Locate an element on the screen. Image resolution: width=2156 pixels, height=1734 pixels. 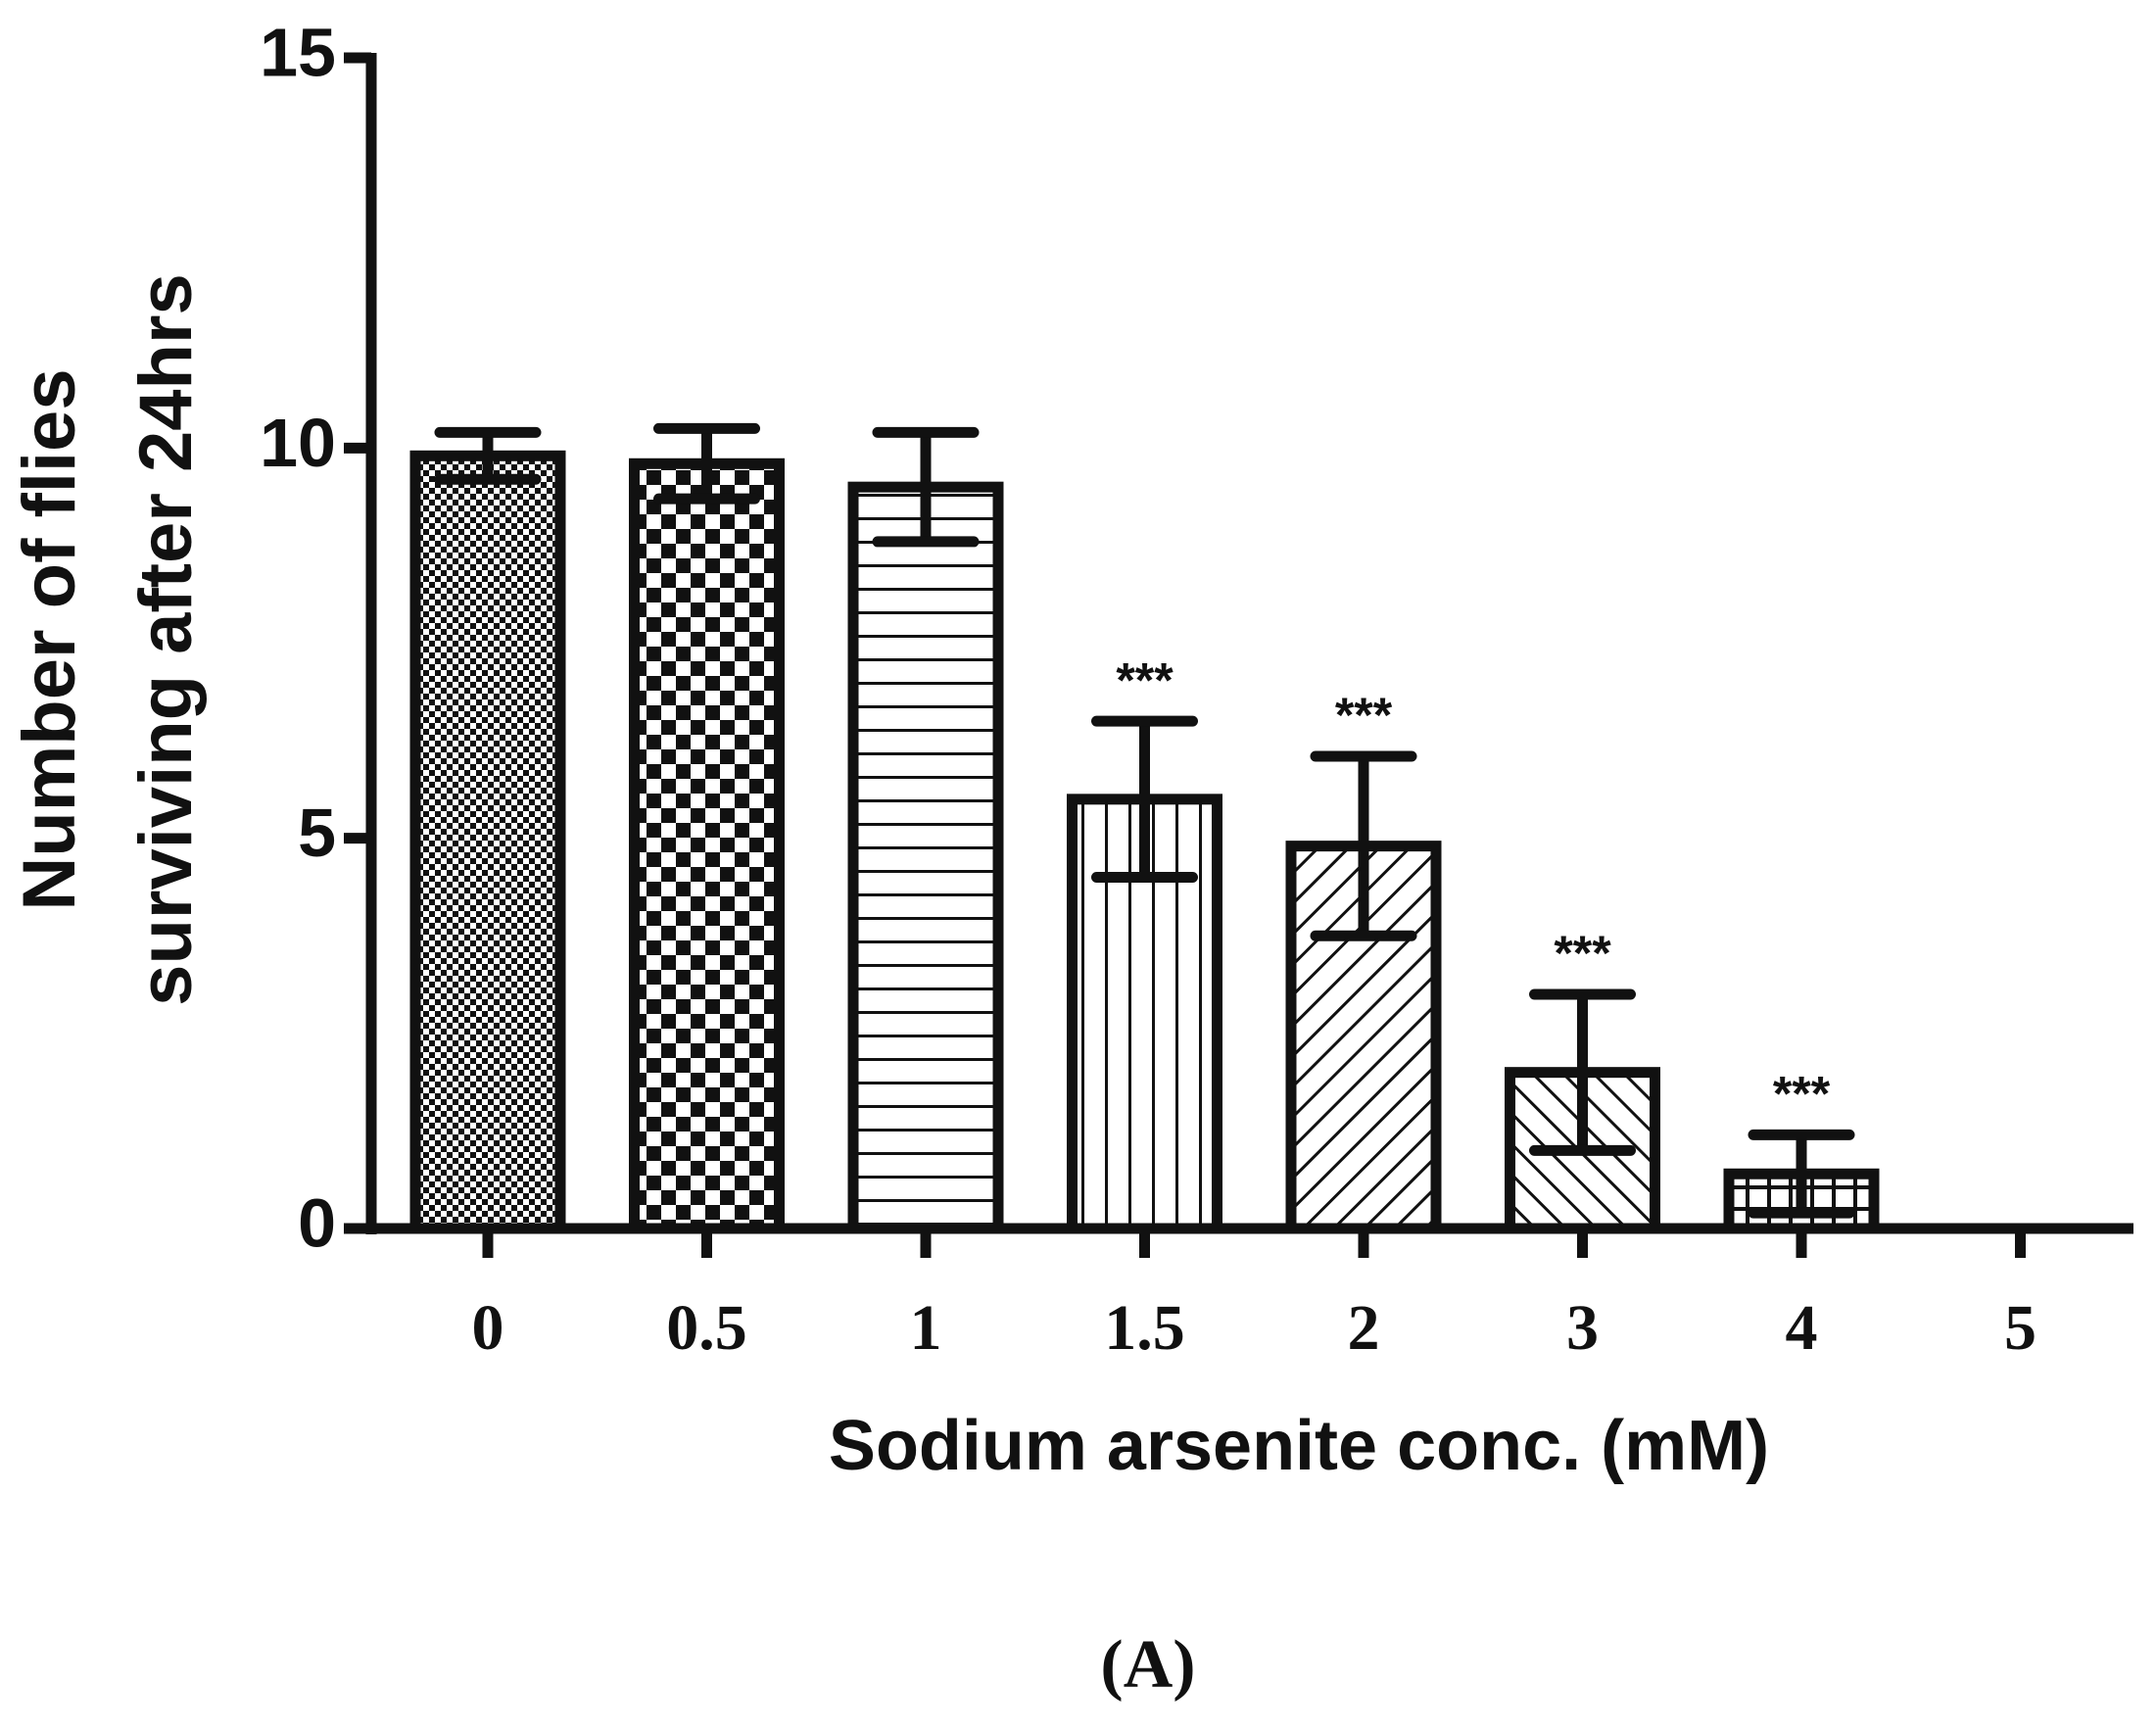
y-tick-label: 0 is located at coordinates (317, 1222).